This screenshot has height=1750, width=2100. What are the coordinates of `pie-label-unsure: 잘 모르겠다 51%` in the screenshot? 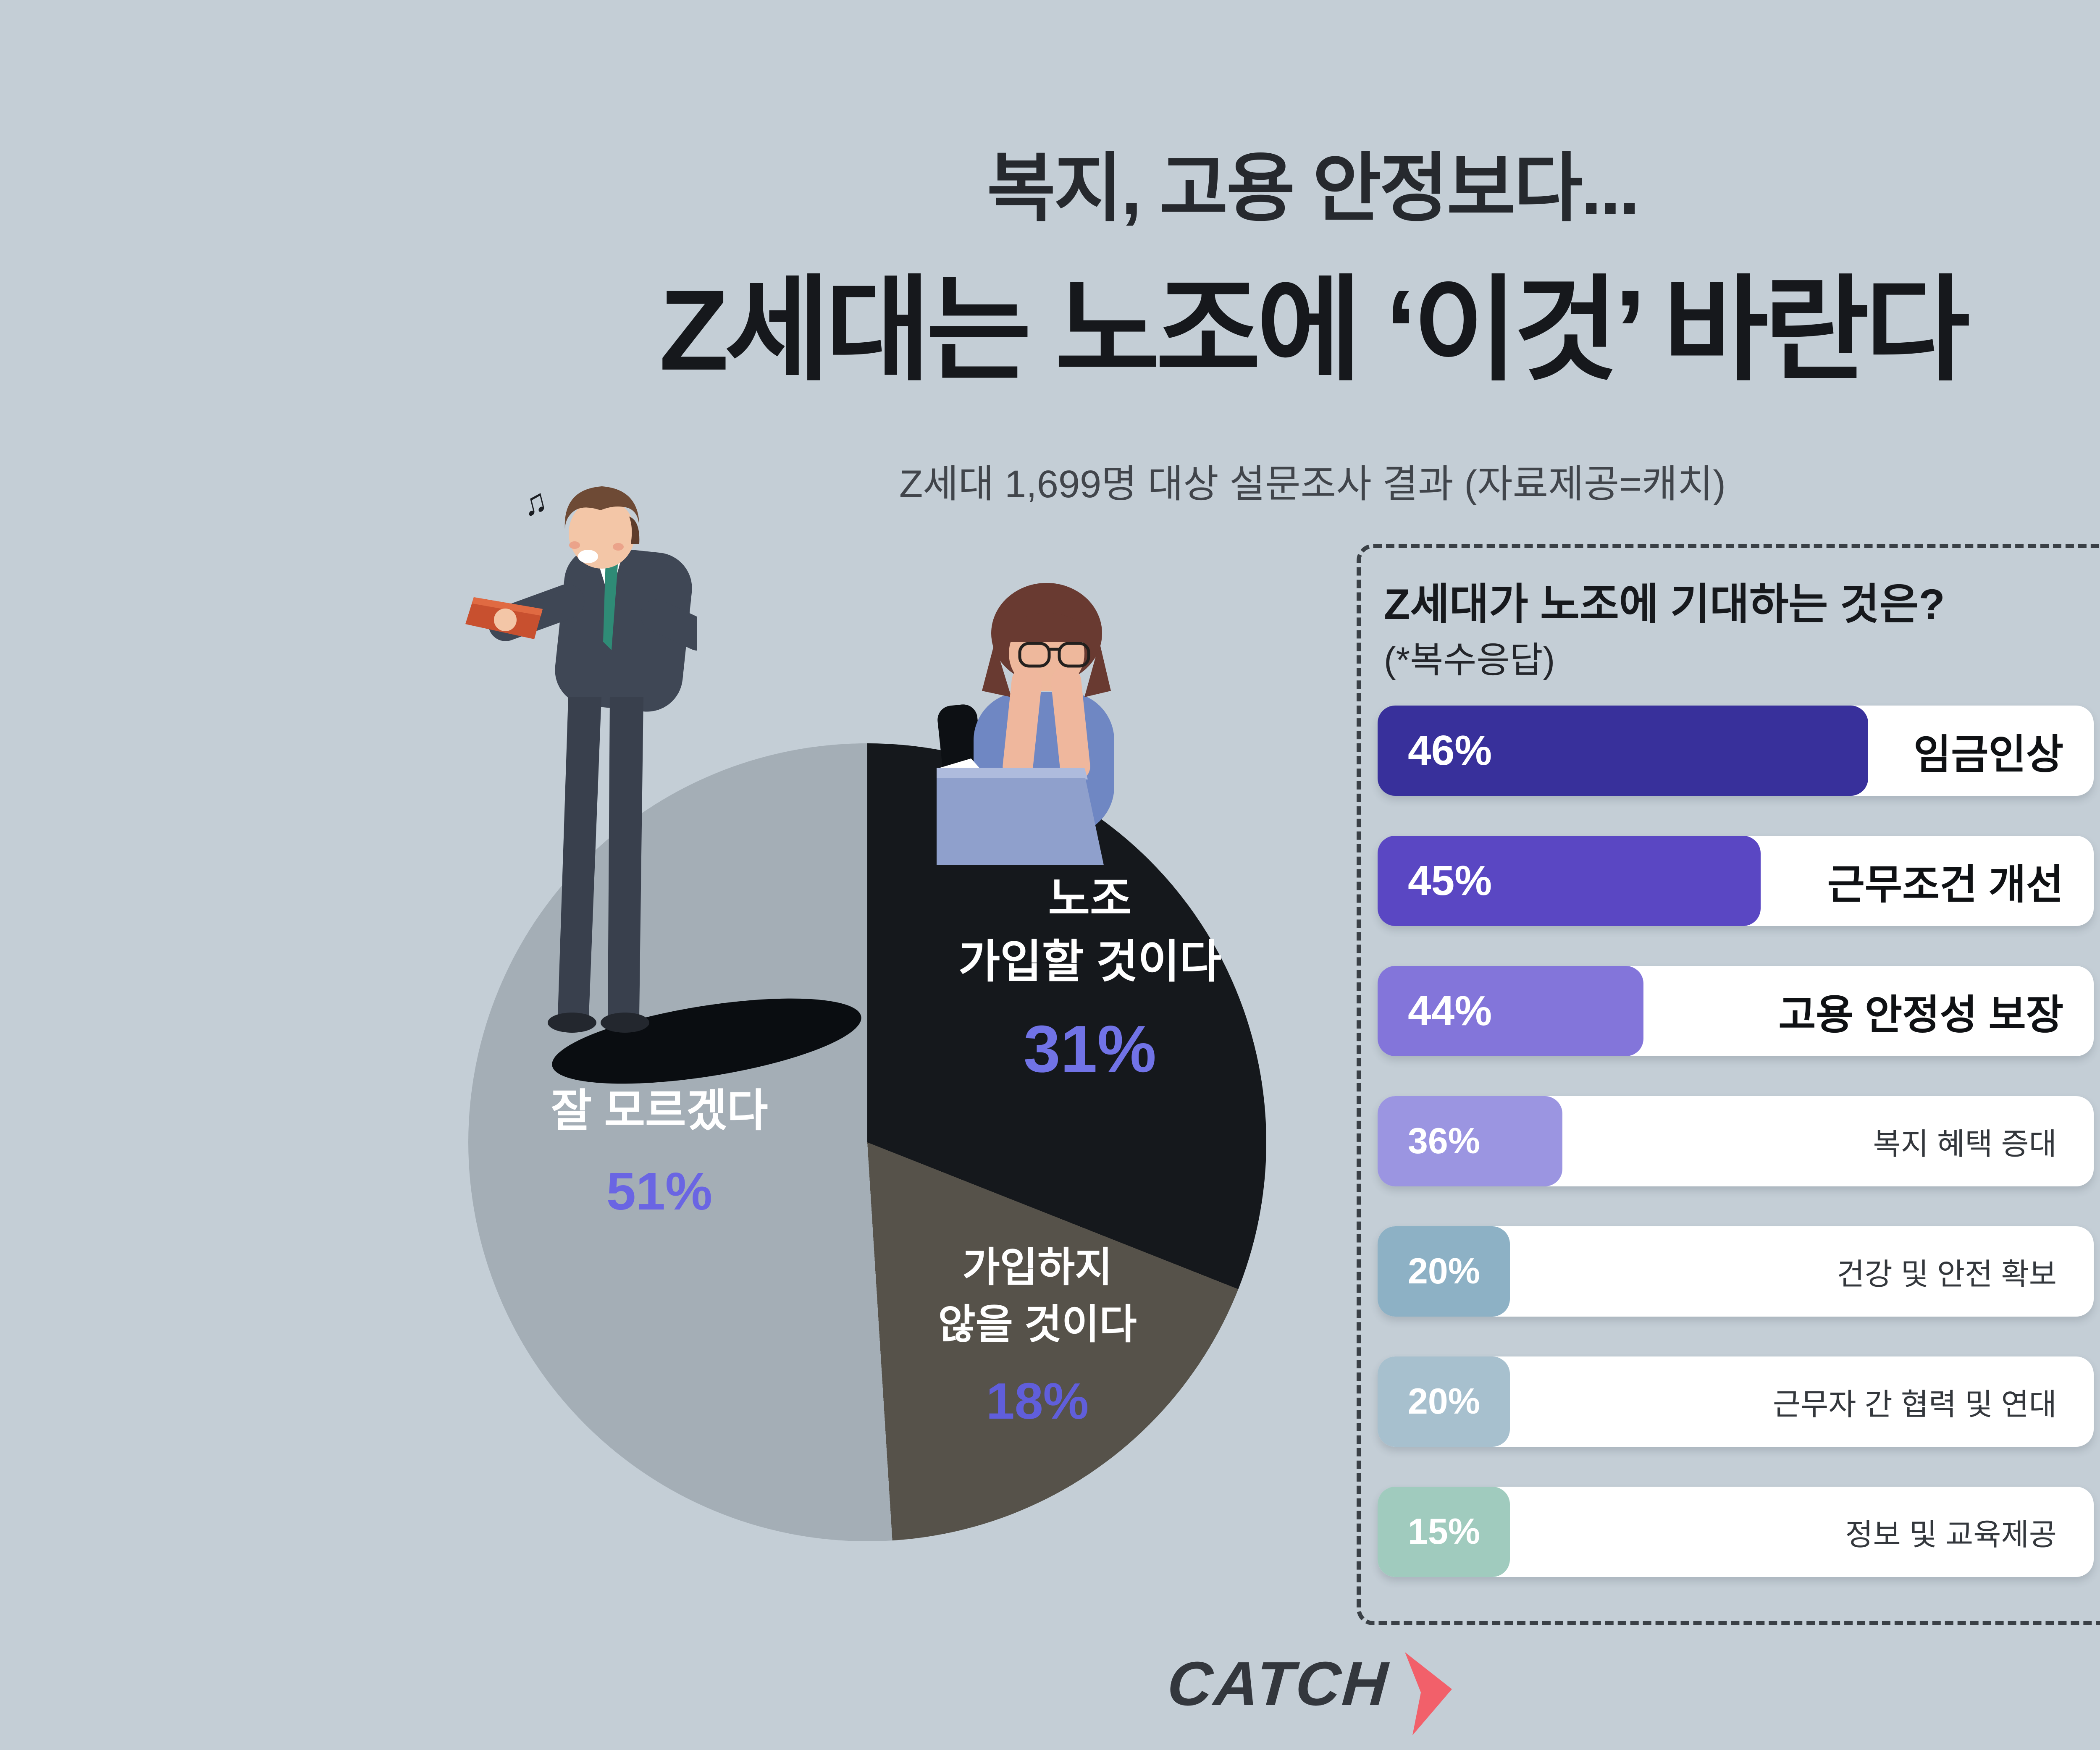 It's located at (659, 1151).